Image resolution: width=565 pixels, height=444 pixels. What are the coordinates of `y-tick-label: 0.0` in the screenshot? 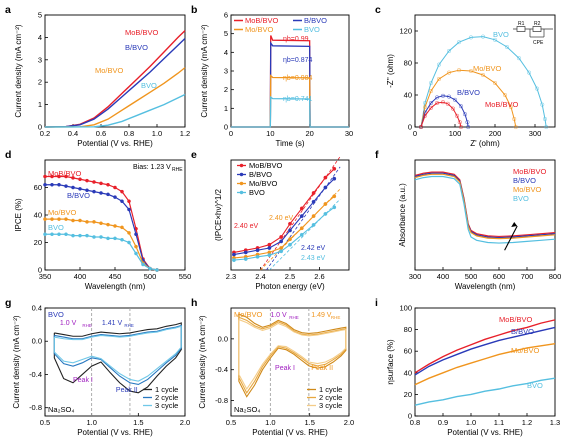 It's located at (37, 341).